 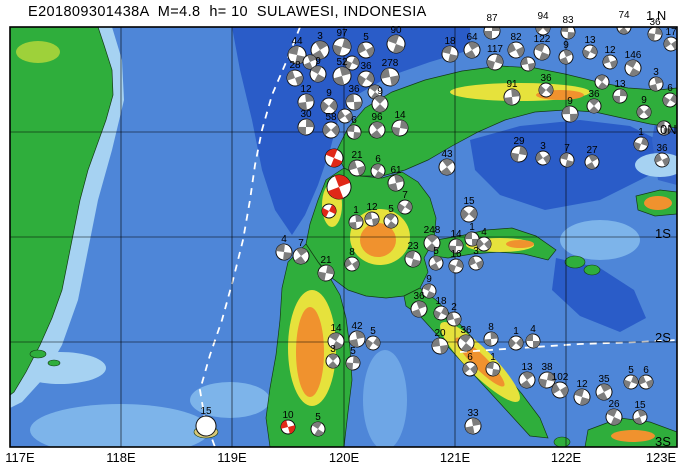 I want to click on beachball-label: 38, so click(x=547, y=367).